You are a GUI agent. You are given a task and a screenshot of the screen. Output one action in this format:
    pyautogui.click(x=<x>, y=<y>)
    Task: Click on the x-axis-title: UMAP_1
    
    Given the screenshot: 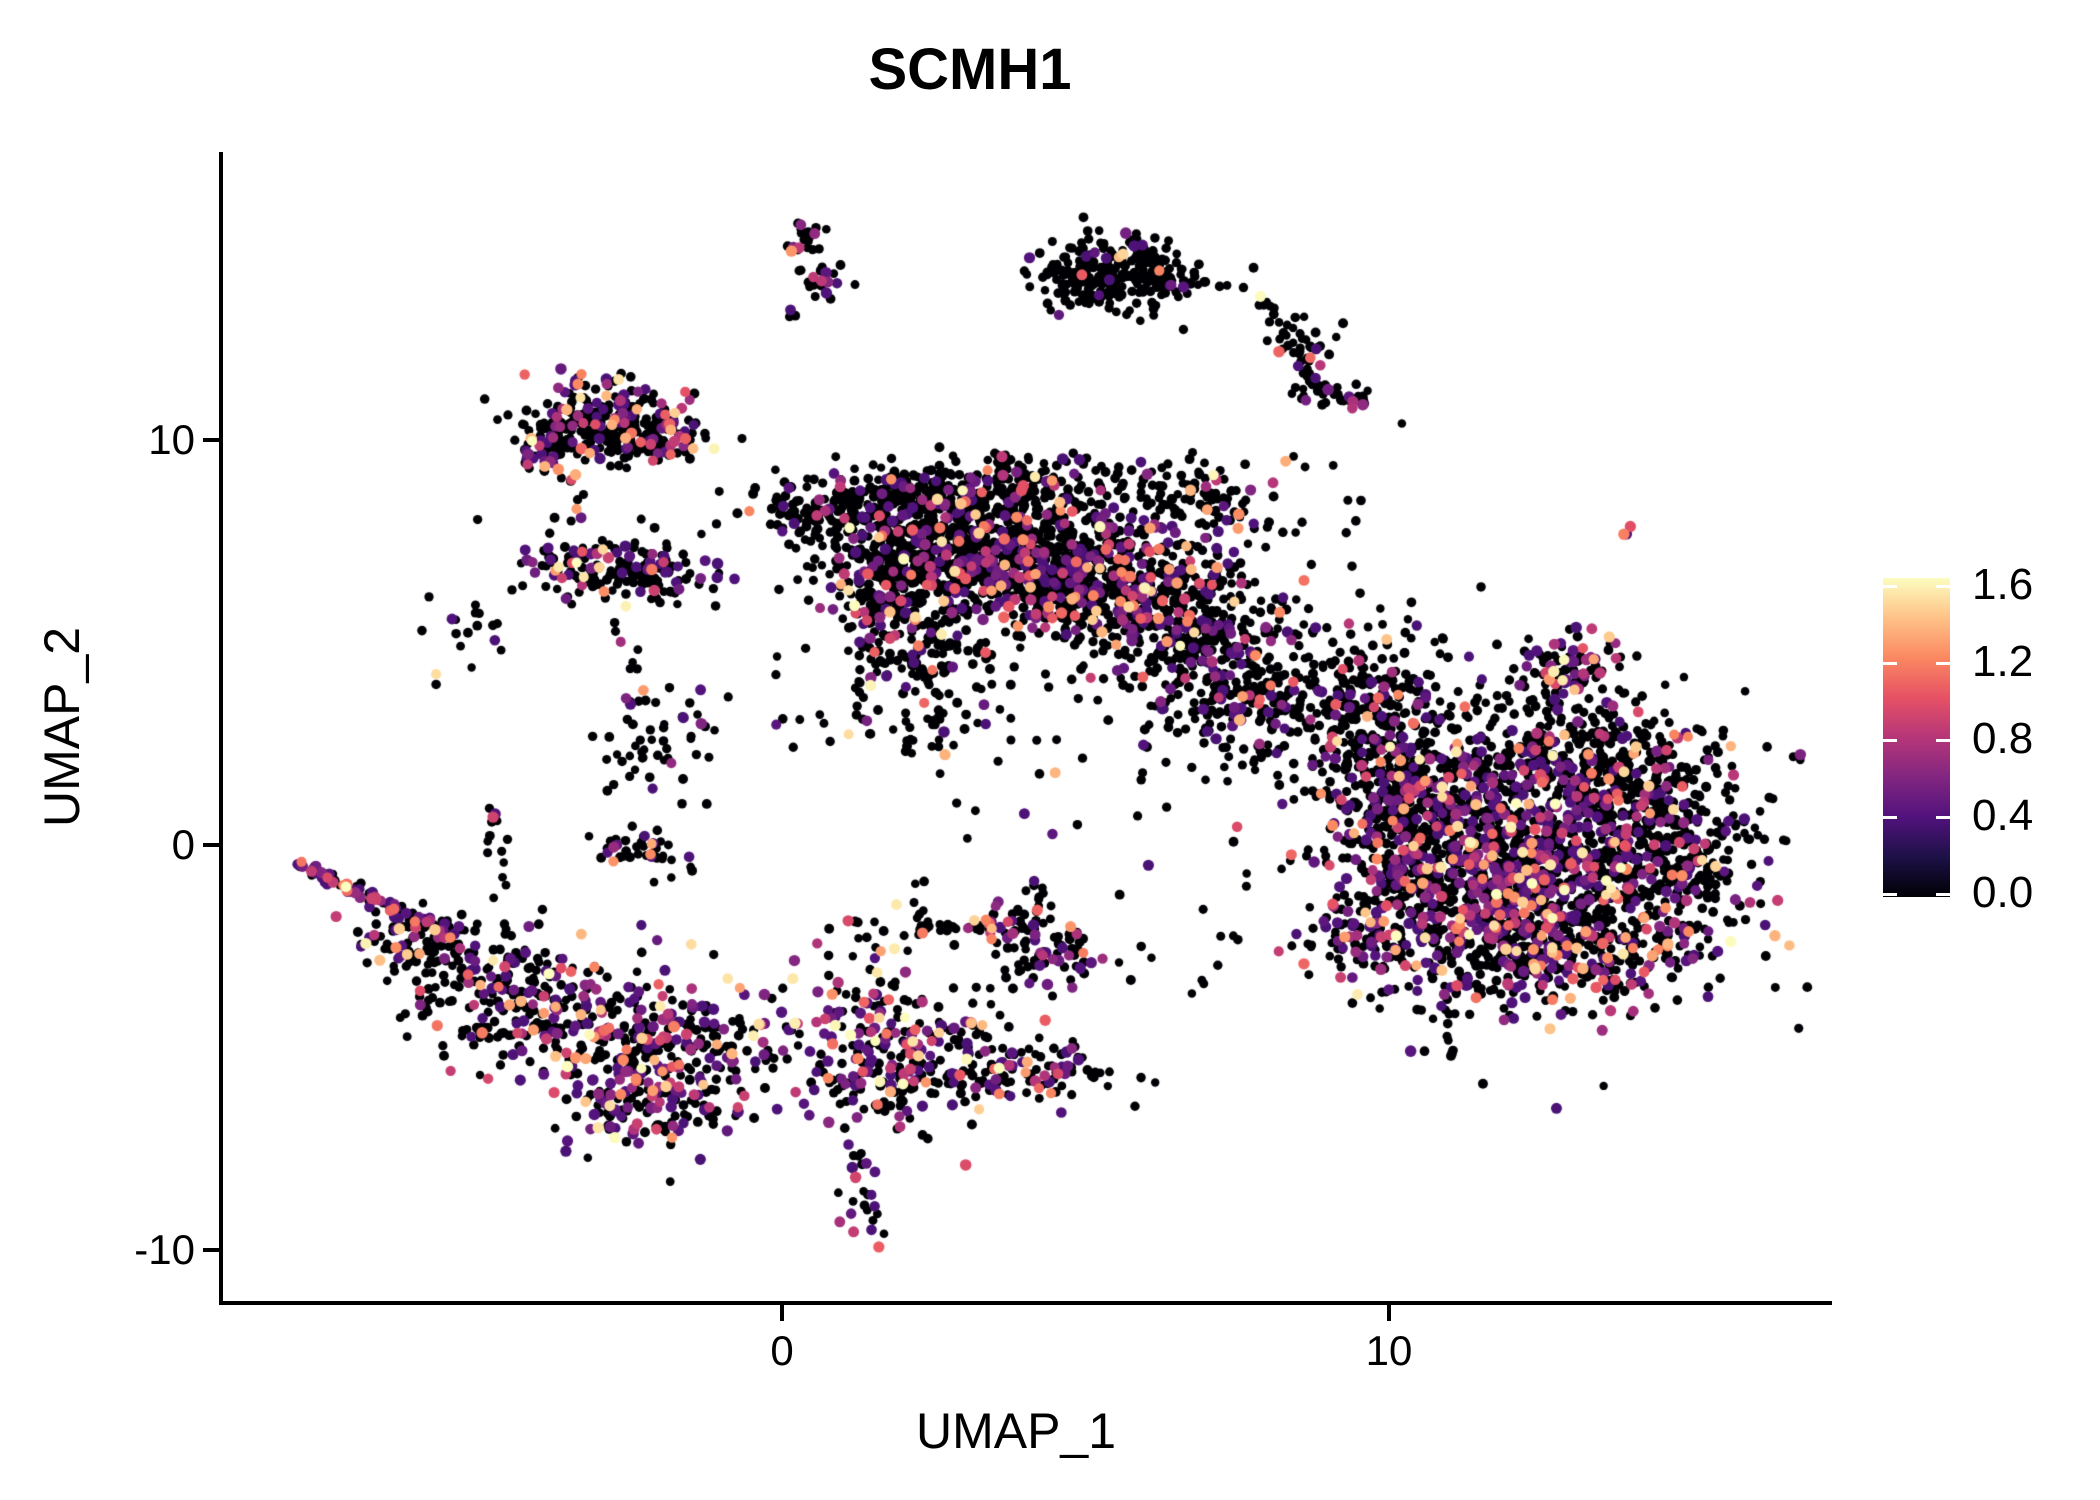 What is the action you would take?
    pyautogui.click(x=1016, y=1431)
    